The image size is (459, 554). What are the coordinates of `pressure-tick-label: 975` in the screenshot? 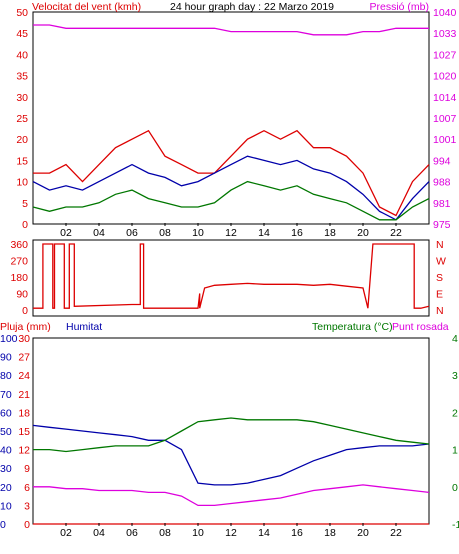 It's located at (442, 225).